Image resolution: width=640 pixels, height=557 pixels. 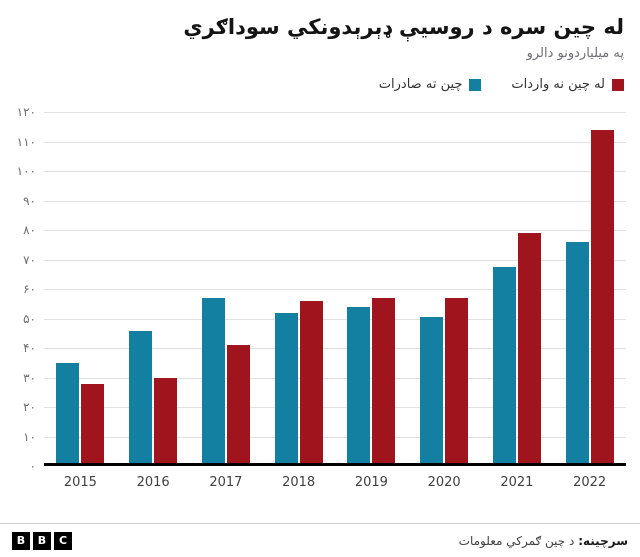 I want to click on y-tick-label: ۴۰, so click(x=29, y=348).